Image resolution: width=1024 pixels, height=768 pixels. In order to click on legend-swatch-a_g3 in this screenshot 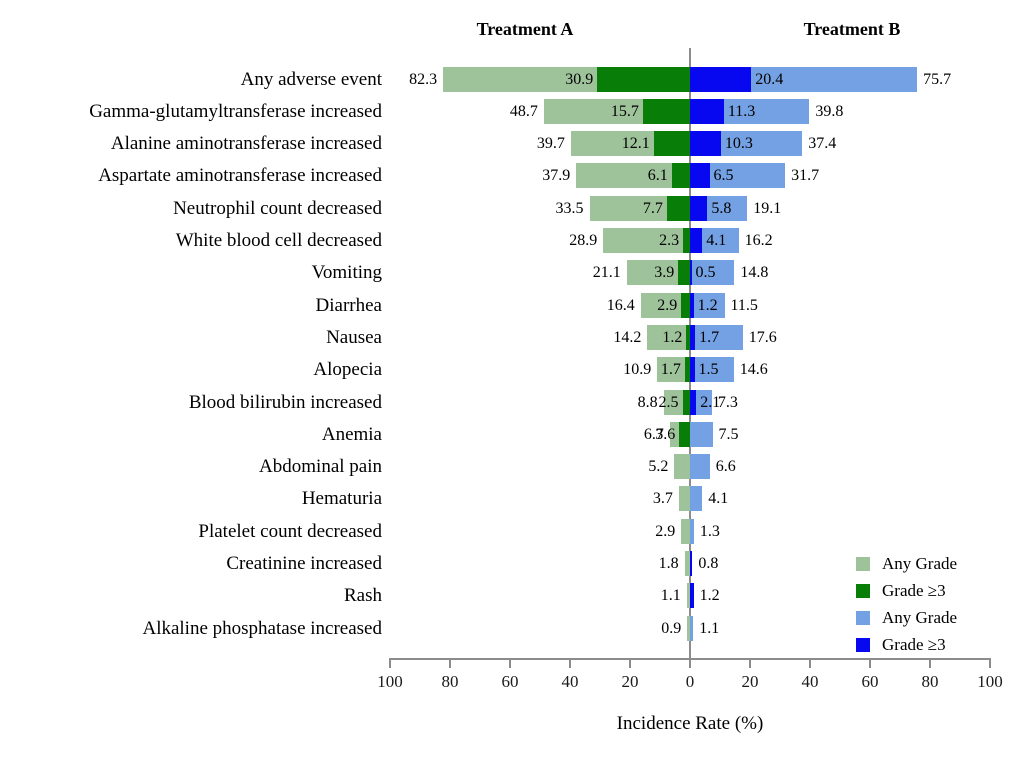, I will do `click(863, 590)`.